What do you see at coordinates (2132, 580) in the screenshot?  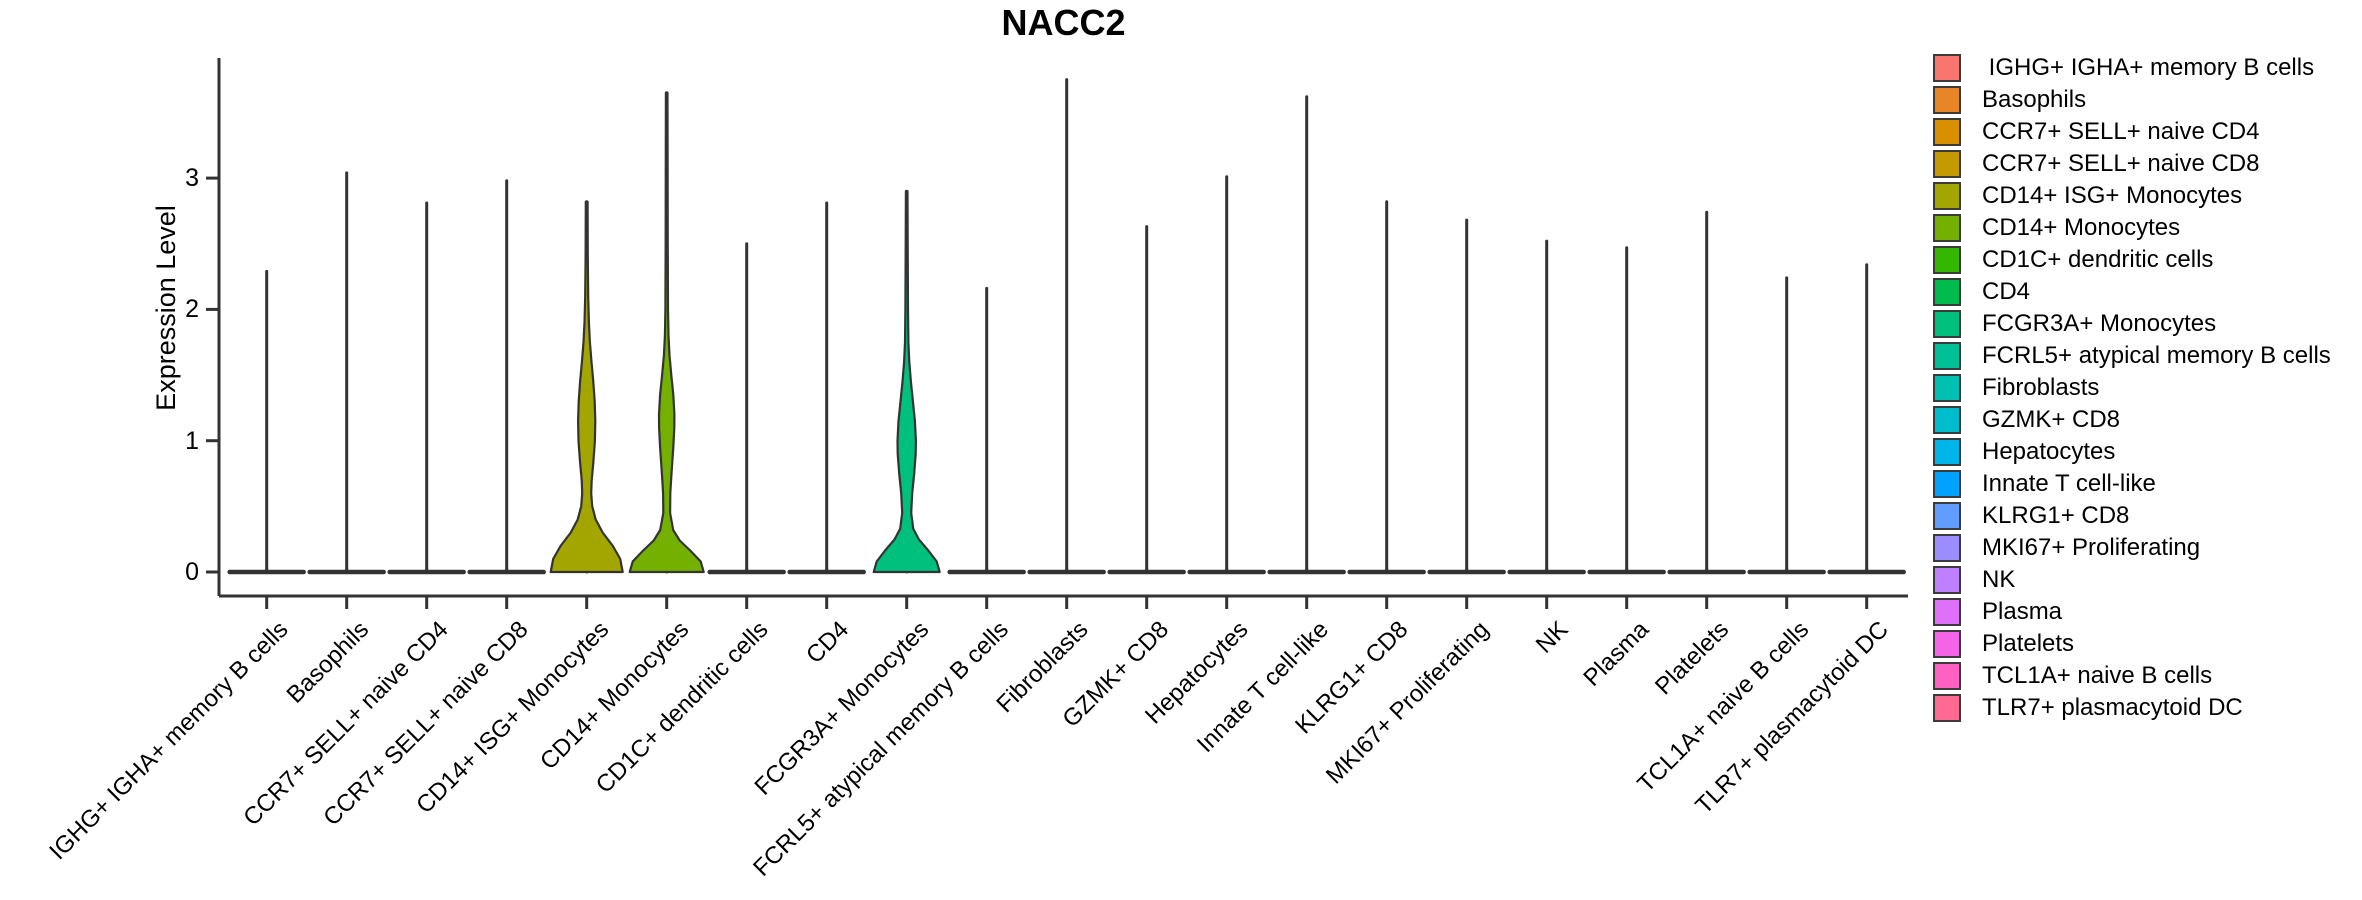 I see `legend-item: NK` at bounding box center [2132, 580].